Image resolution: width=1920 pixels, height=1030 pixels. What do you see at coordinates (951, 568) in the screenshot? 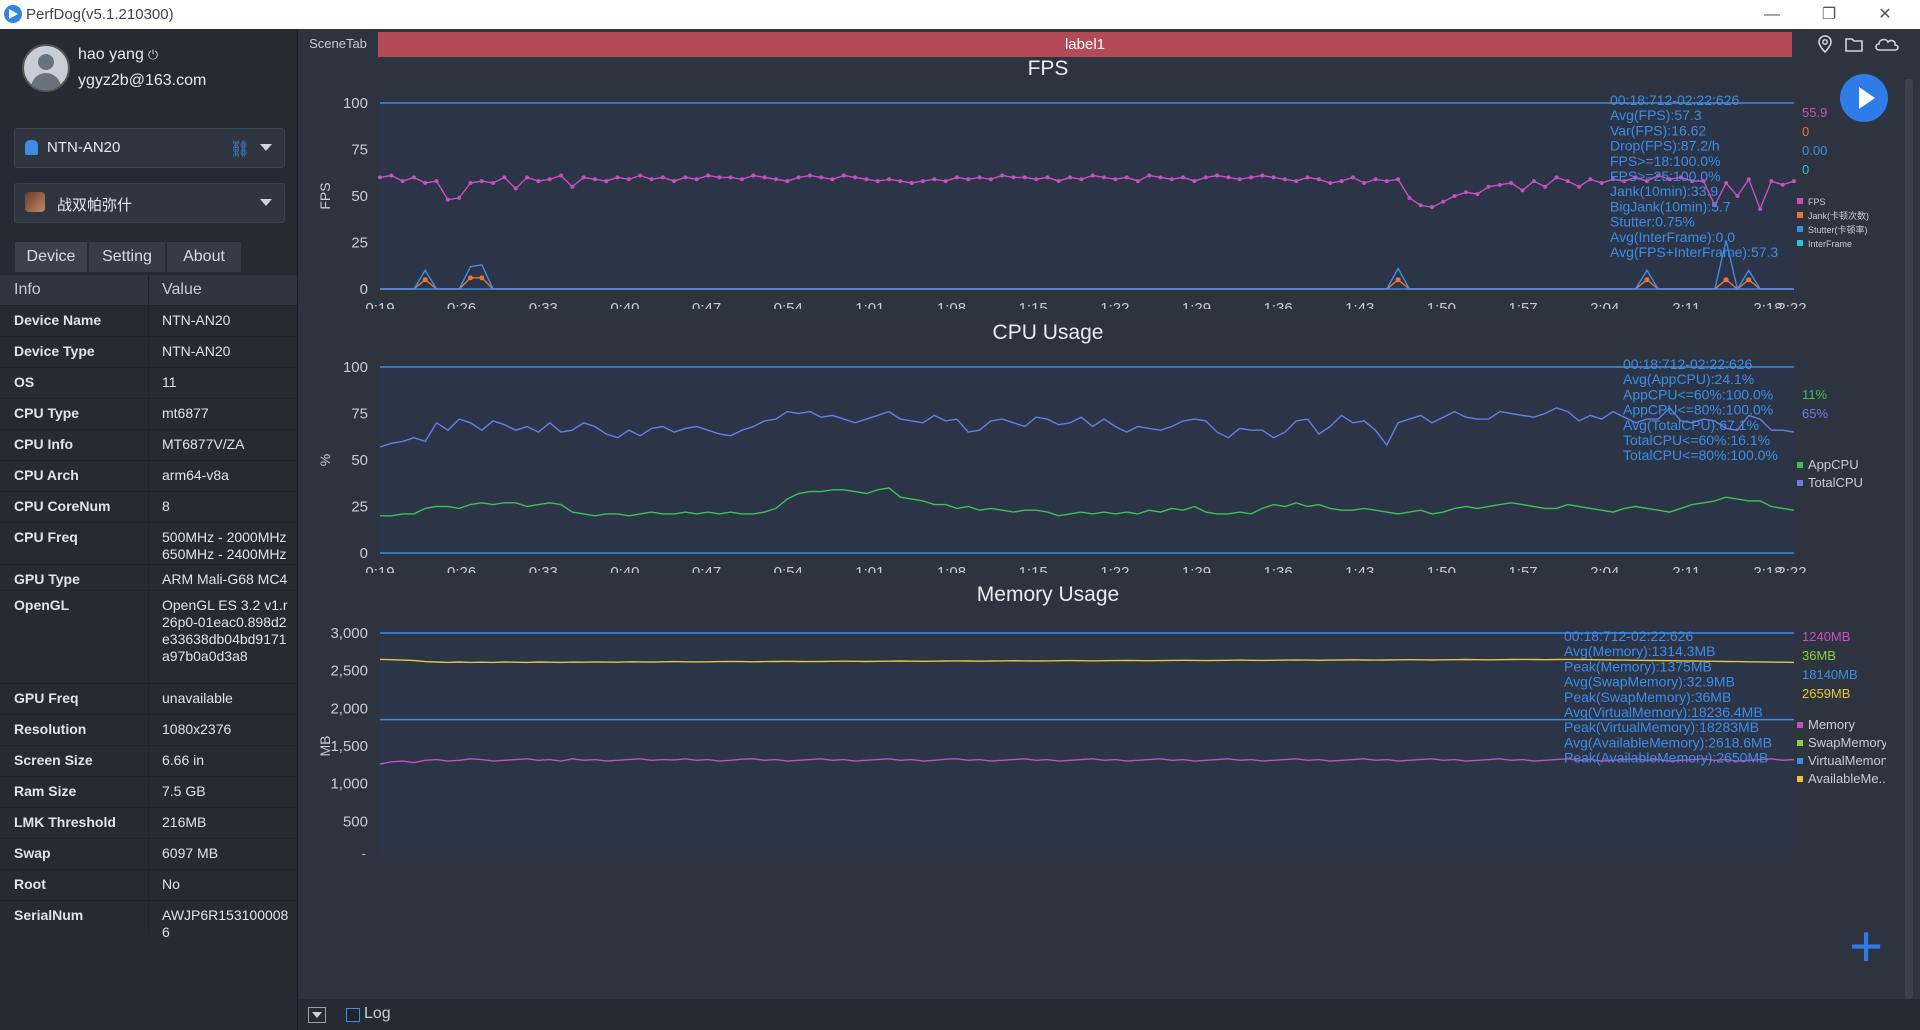
I see `x-tick-label: 1:08` at bounding box center [951, 568].